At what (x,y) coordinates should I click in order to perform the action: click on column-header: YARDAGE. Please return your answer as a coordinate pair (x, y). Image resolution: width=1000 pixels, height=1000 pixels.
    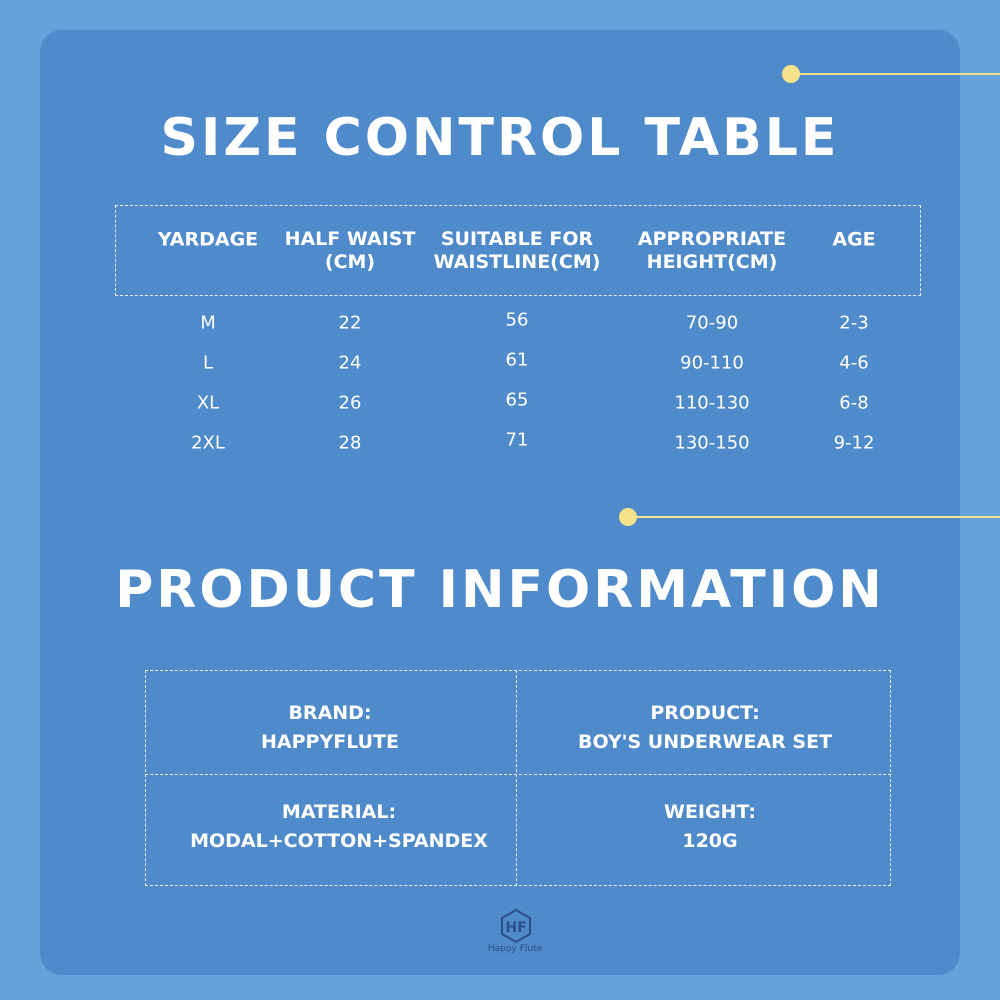
    Looking at the image, I should click on (208, 240).